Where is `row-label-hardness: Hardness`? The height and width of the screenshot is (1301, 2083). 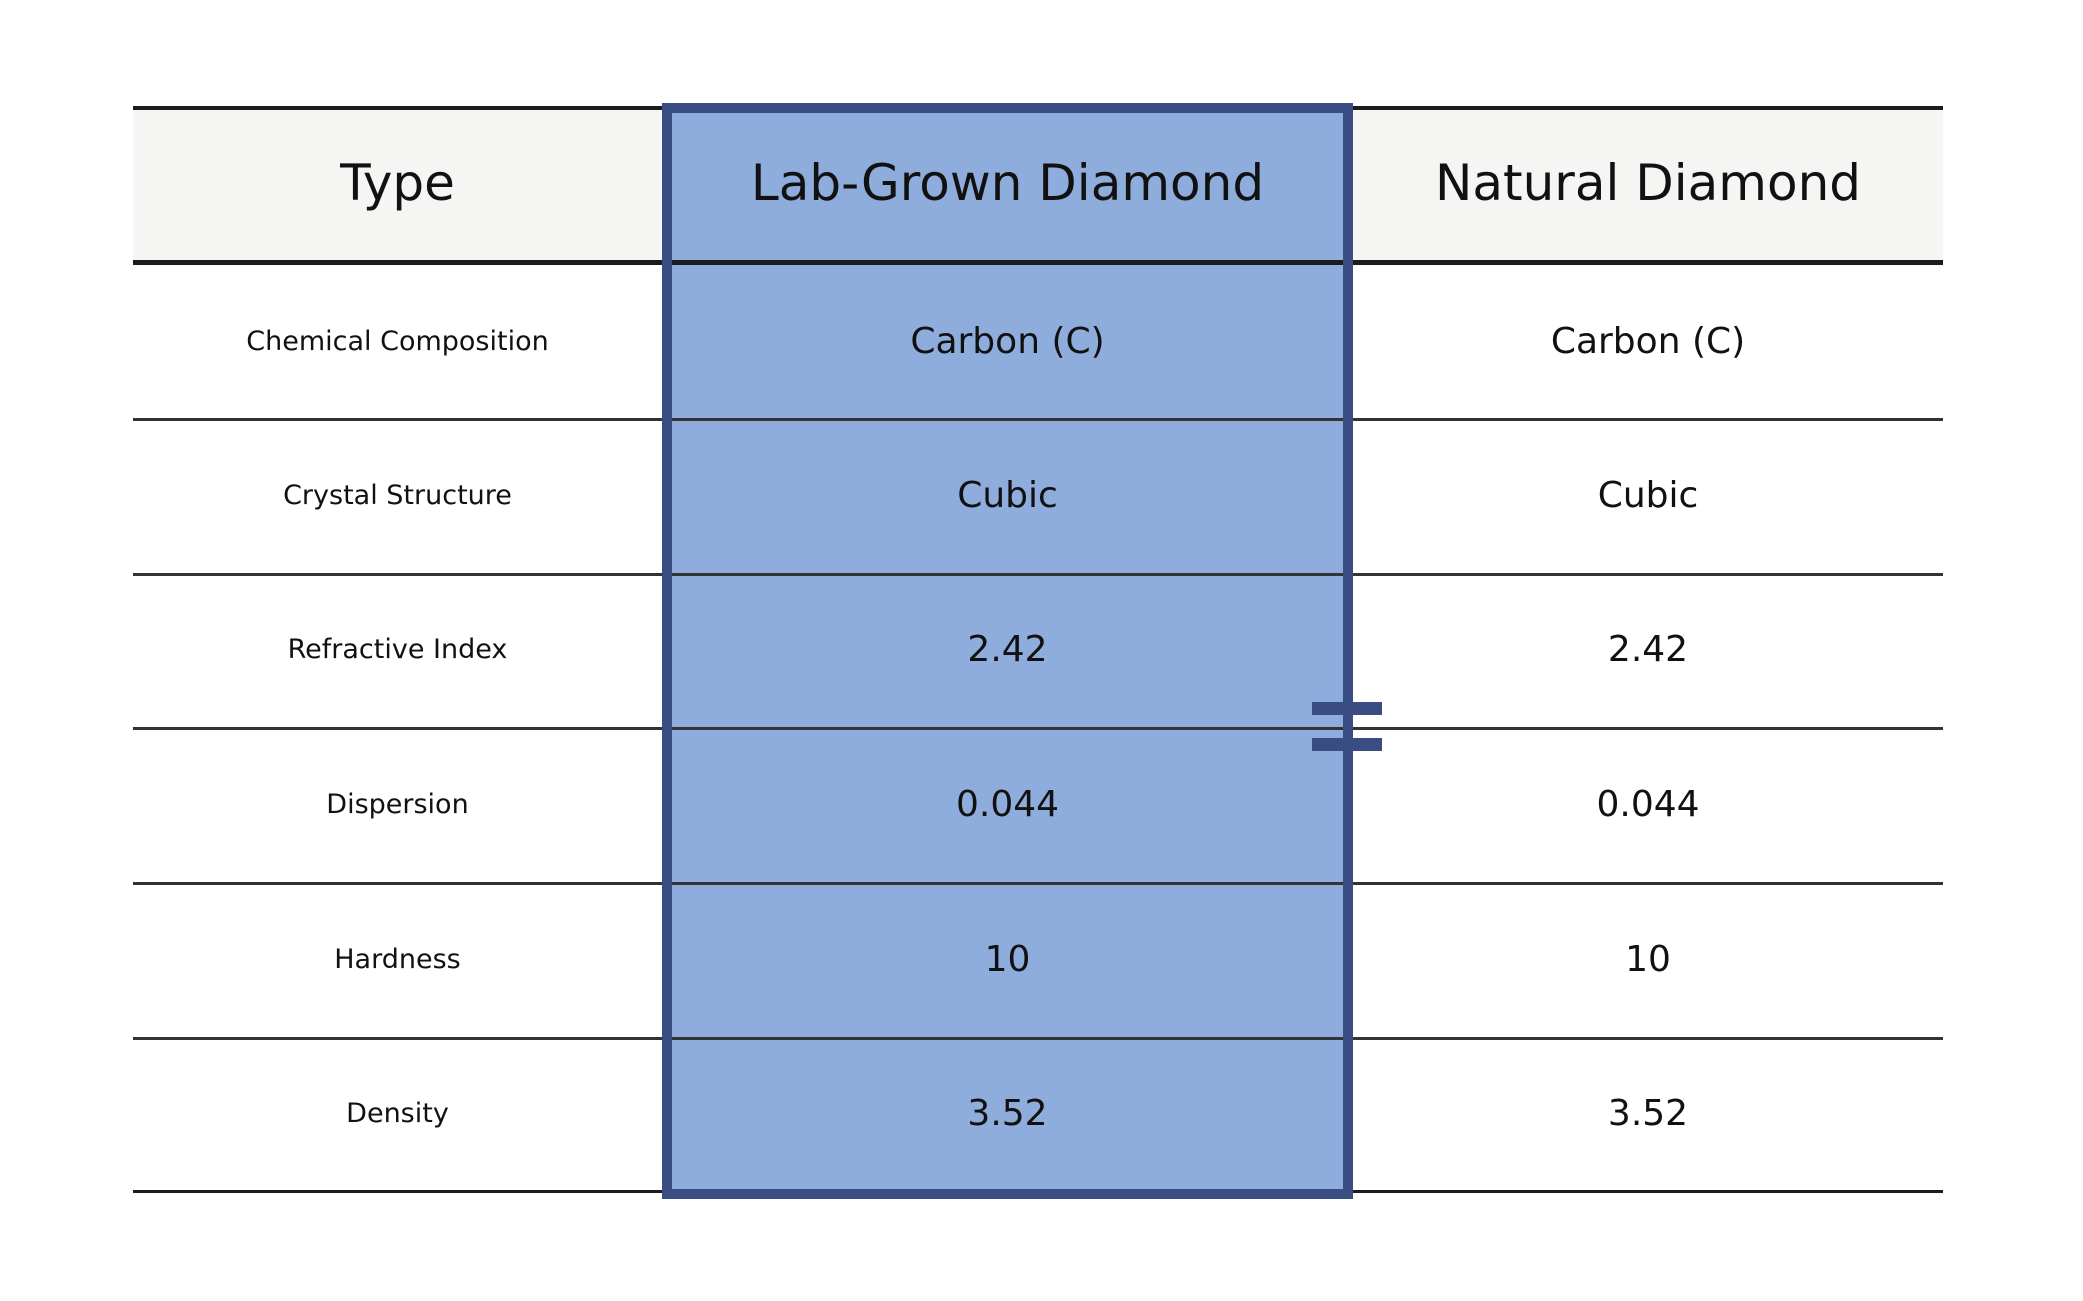 row-label-hardness: Hardness is located at coordinates (397, 959).